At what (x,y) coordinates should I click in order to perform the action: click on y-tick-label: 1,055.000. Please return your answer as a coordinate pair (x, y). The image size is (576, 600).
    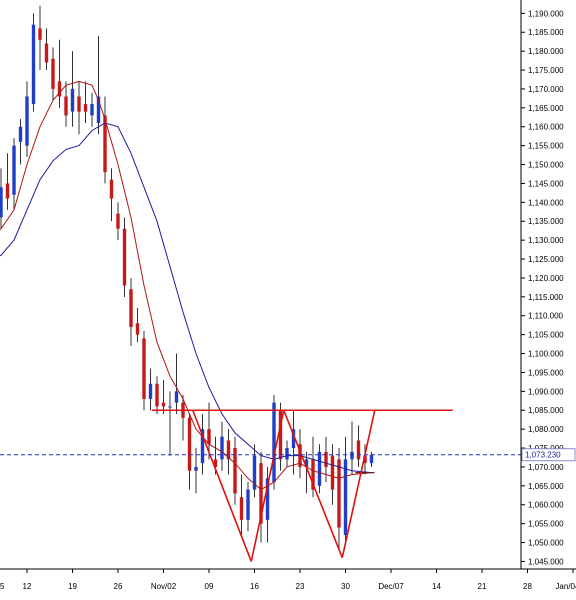
    Looking at the image, I should click on (546, 524).